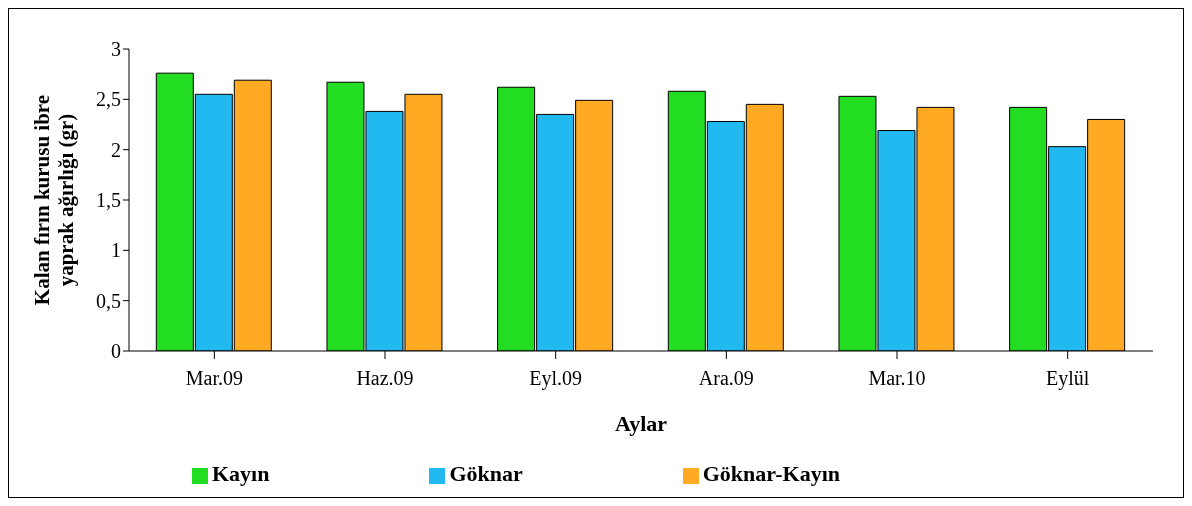 Image resolution: width=1192 pixels, height=506 pixels. What do you see at coordinates (486, 473) in the screenshot?
I see `legend-label: Göknar` at bounding box center [486, 473].